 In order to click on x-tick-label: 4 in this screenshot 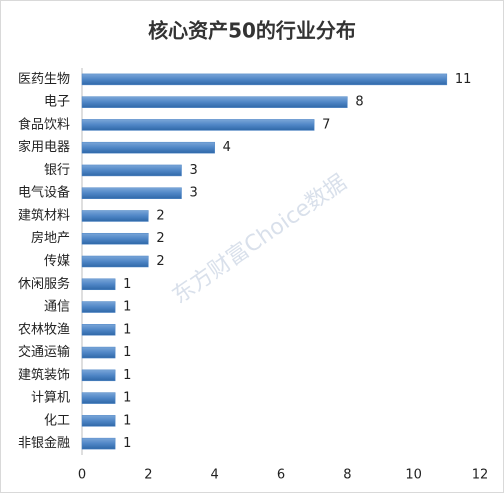, I will do `click(215, 475)`.